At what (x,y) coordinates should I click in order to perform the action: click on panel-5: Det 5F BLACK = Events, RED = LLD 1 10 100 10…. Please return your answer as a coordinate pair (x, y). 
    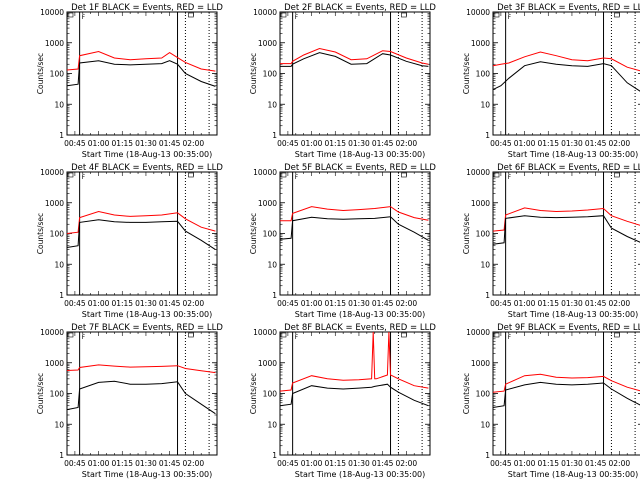
    Looking at the image, I should click on (342, 241).